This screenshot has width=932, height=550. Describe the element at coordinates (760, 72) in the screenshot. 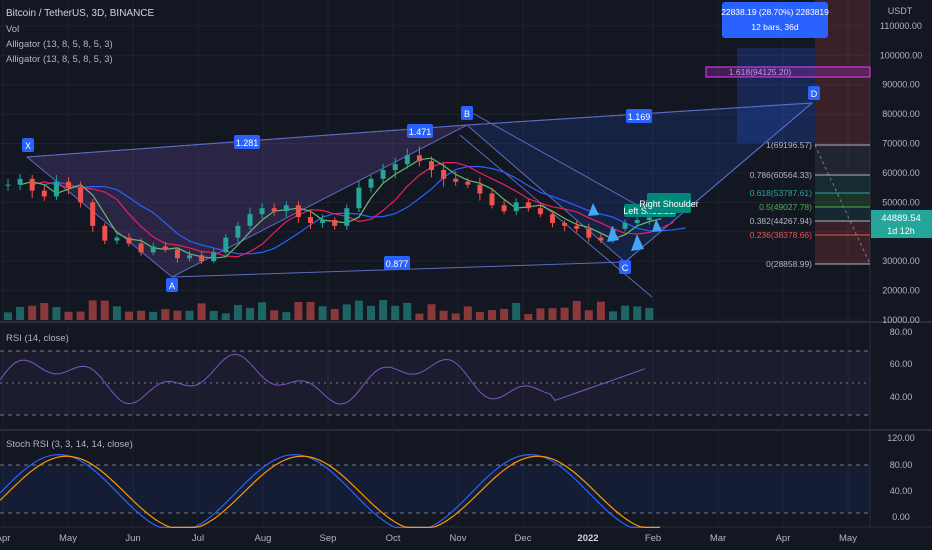

I see `fib-1618-label: 1.618(94125.20)` at that location.